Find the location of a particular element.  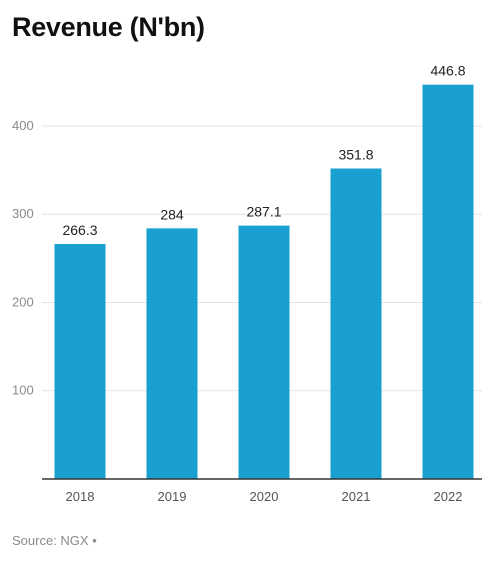

x-tick-label: 2018 is located at coordinates (80, 496).